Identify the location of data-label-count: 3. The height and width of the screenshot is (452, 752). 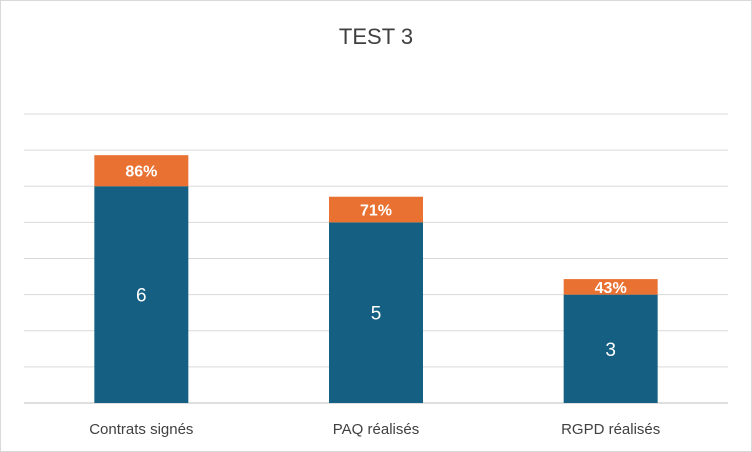
(610, 350).